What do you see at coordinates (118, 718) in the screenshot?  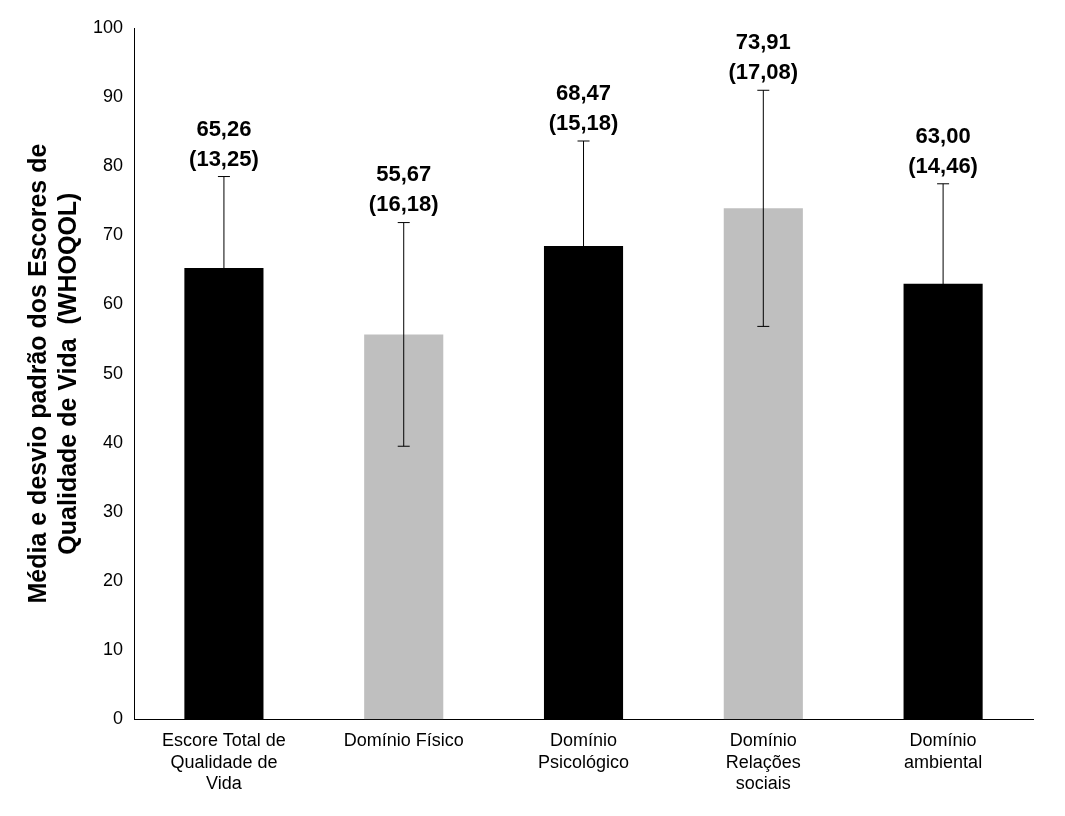 I see `y-tick-label: 0` at bounding box center [118, 718].